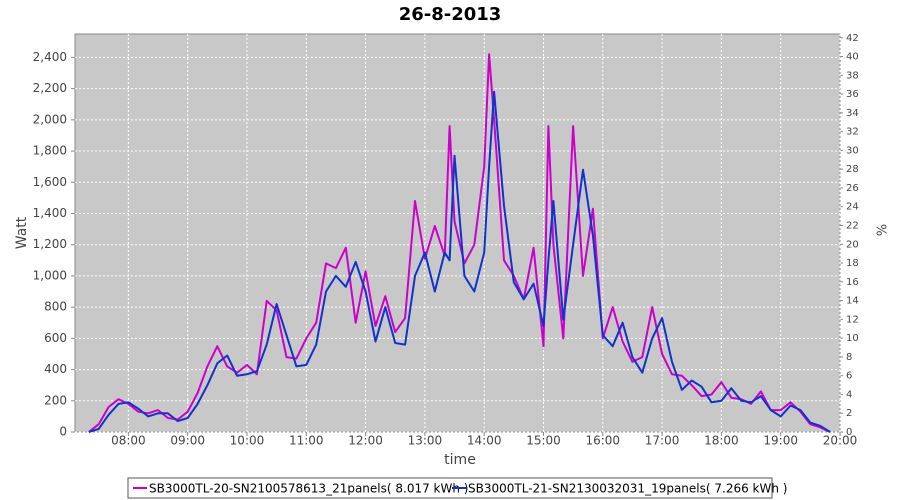 The height and width of the screenshot is (500, 900). Describe the element at coordinates (852, 263) in the screenshot. I see `y2-tick-label: 18` at that location.